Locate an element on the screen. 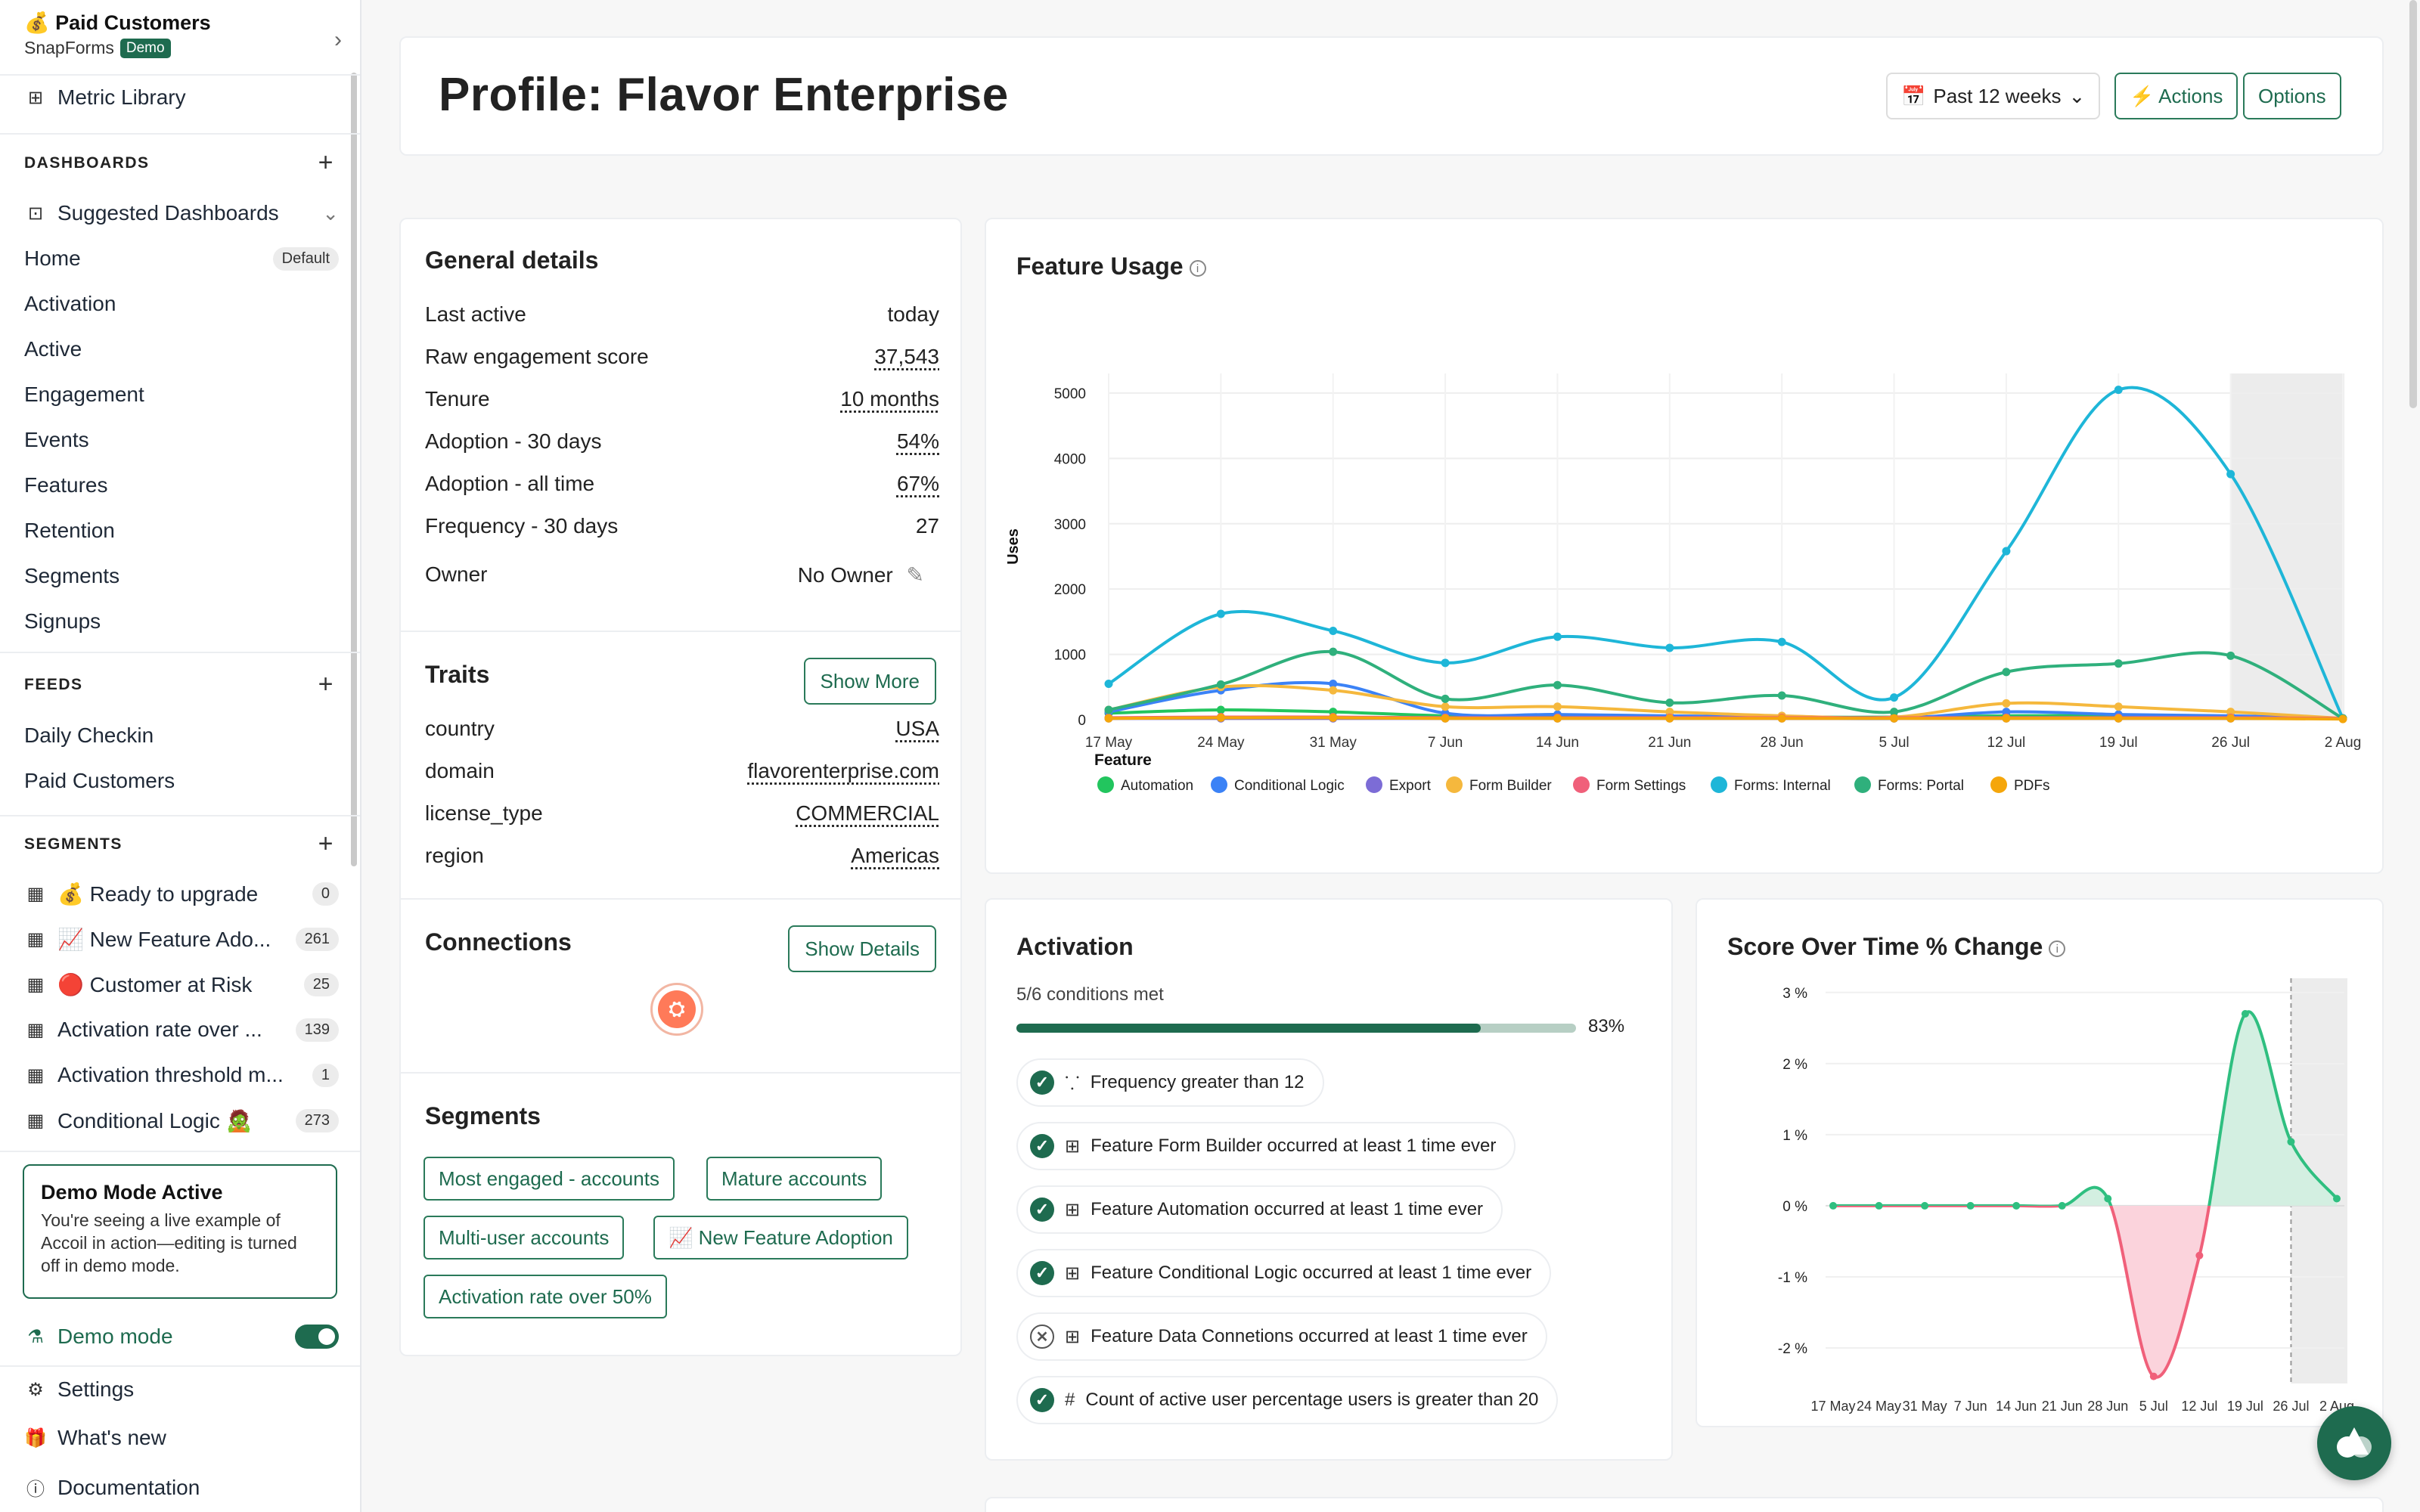  segment-count: 261 is located at coordinates (317, 940).